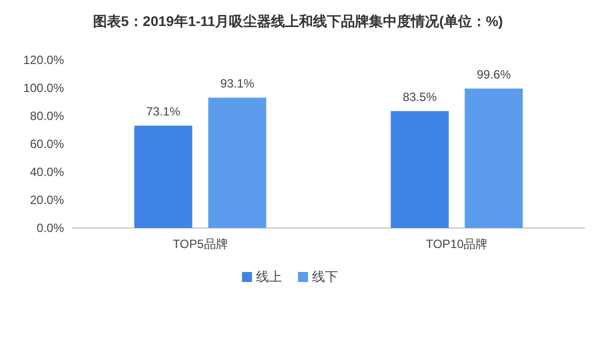 Image resolution: width=596 pixels, height=337 pixels. I want to click on chart-title: 图表5：2019年1-11月吸尘器线上和线下品牌集中度情况(单位：%), so click(298, 21).